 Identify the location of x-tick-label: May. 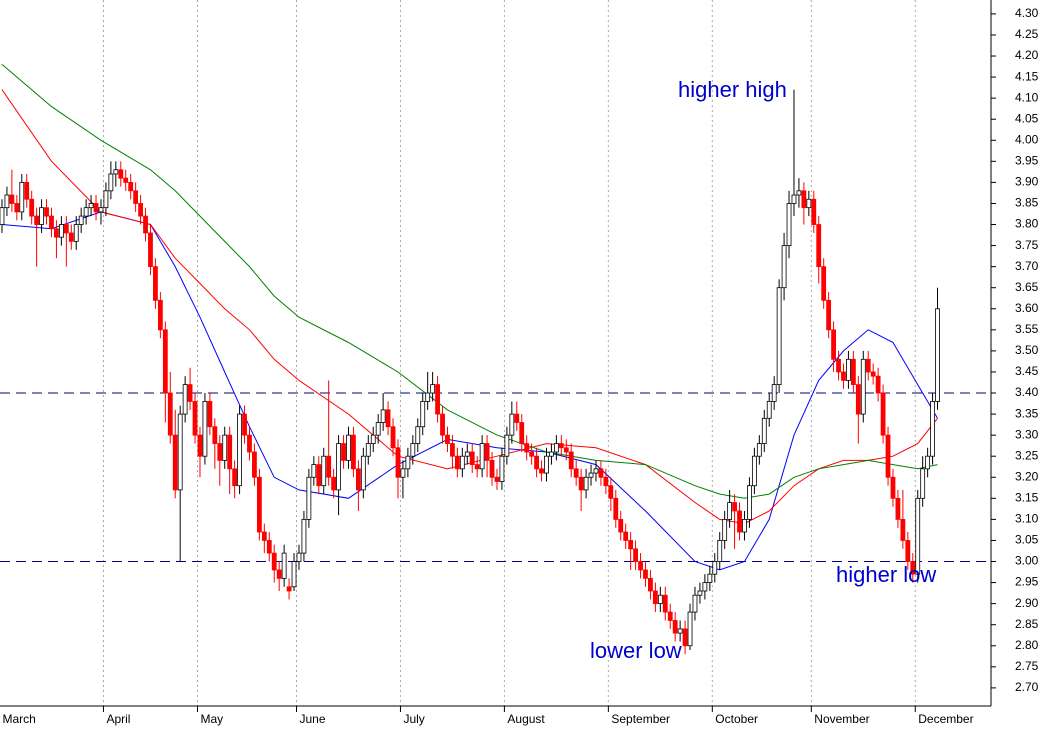
(212, 719).